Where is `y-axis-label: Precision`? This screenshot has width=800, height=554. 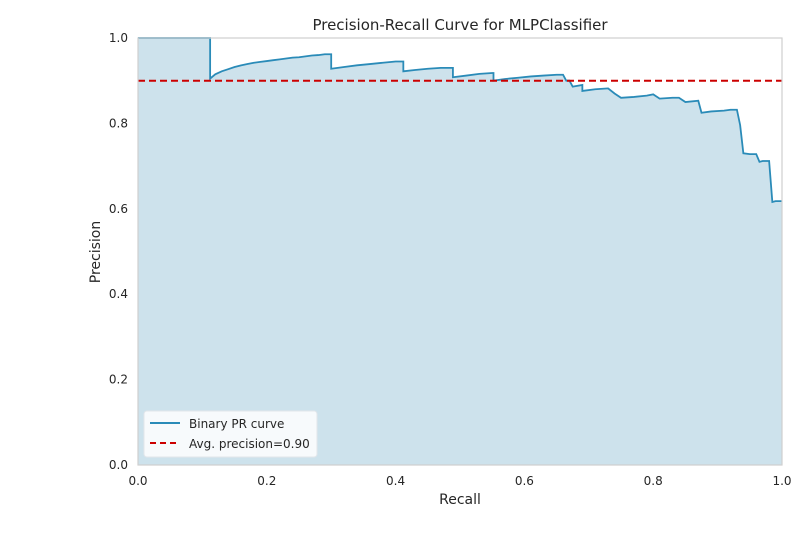 y-axis-label: Precision is located at coordinates (96, 252).